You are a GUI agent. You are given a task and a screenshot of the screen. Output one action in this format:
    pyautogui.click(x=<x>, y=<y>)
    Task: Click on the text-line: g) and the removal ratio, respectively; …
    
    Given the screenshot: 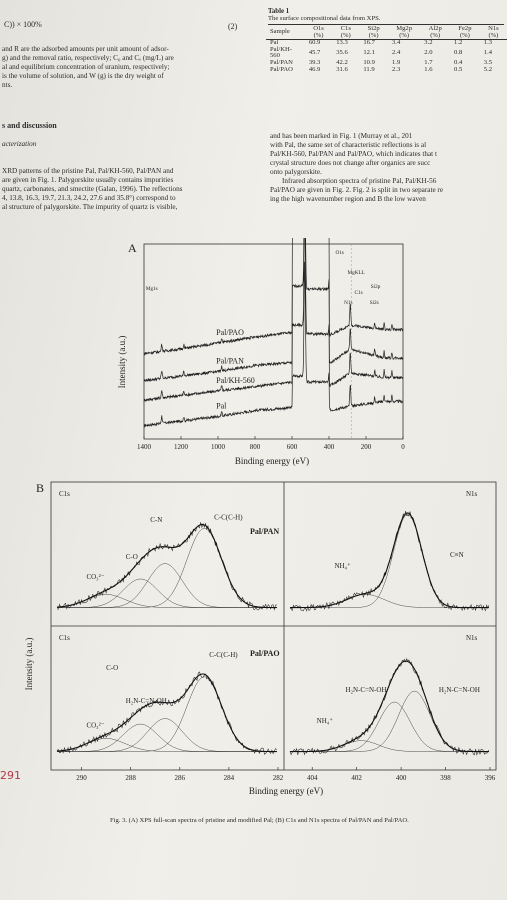 What is the action you would take?
    pyautogui.click(x=88, y=58)
    